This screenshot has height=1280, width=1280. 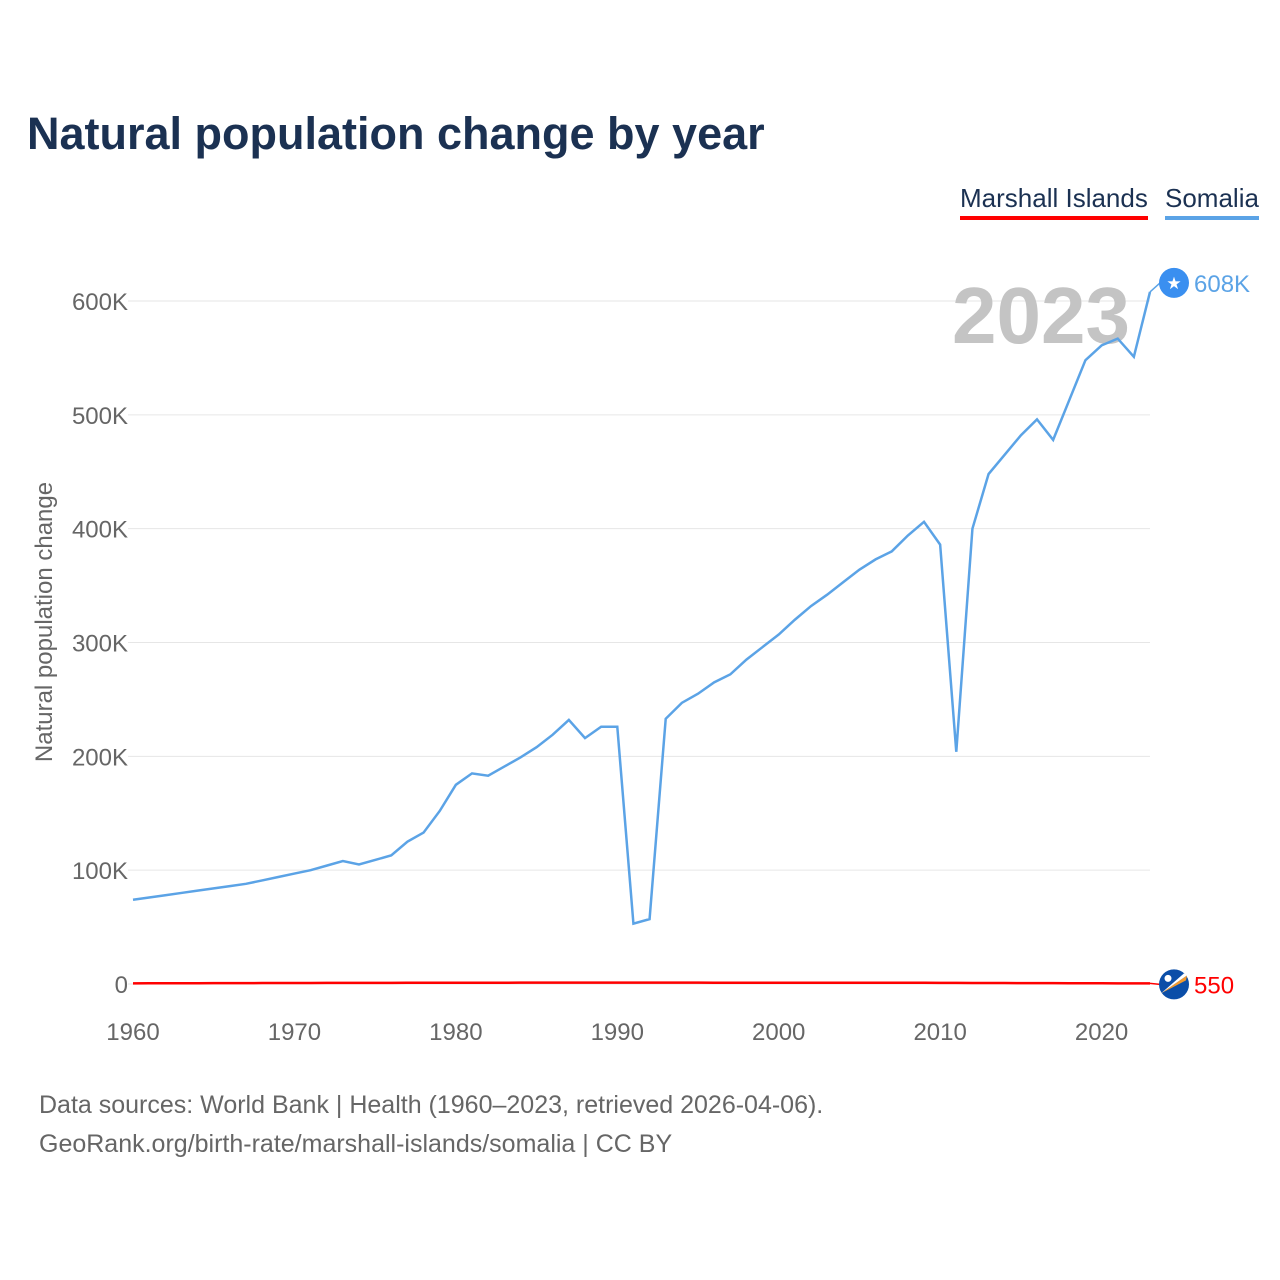 I want to click on marshall-islands-flag-icon, so click(x=1174, y=984).